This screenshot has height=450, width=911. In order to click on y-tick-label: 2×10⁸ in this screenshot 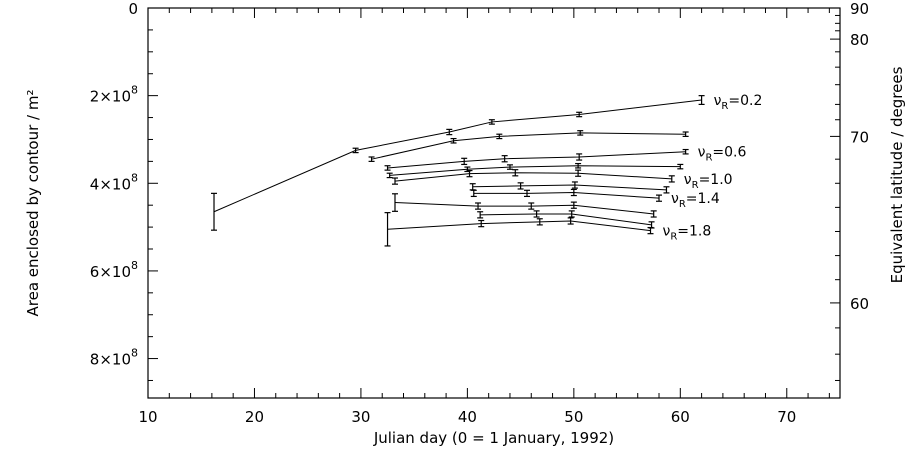, I will do `click(114, 95)`.